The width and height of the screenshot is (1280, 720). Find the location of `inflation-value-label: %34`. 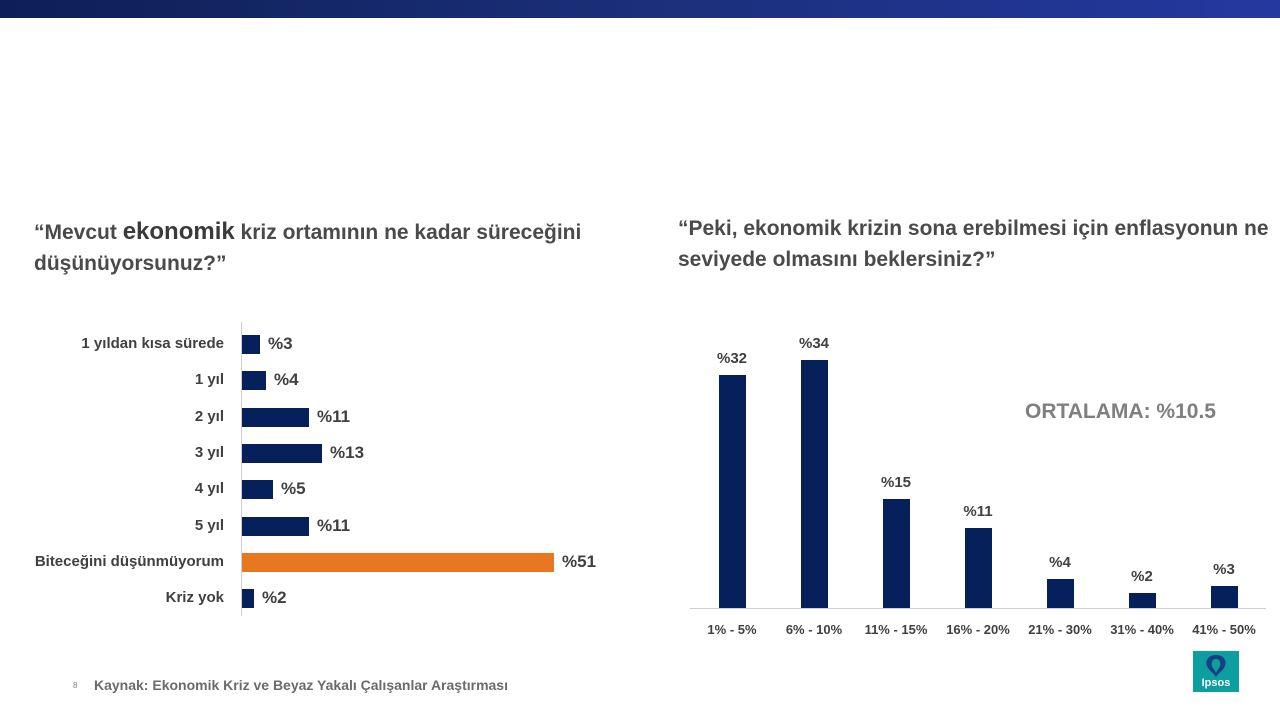

inflation-value-label: %34 is located at coordinates (814, 343).